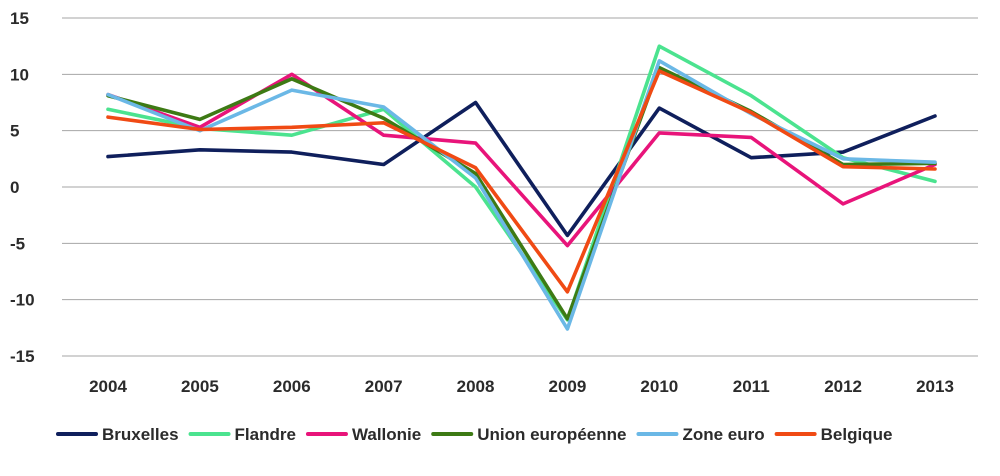 The width and height of the screenshot is (1000, 476). I want to click on legend-item: Union européenne, so click(528, 434).